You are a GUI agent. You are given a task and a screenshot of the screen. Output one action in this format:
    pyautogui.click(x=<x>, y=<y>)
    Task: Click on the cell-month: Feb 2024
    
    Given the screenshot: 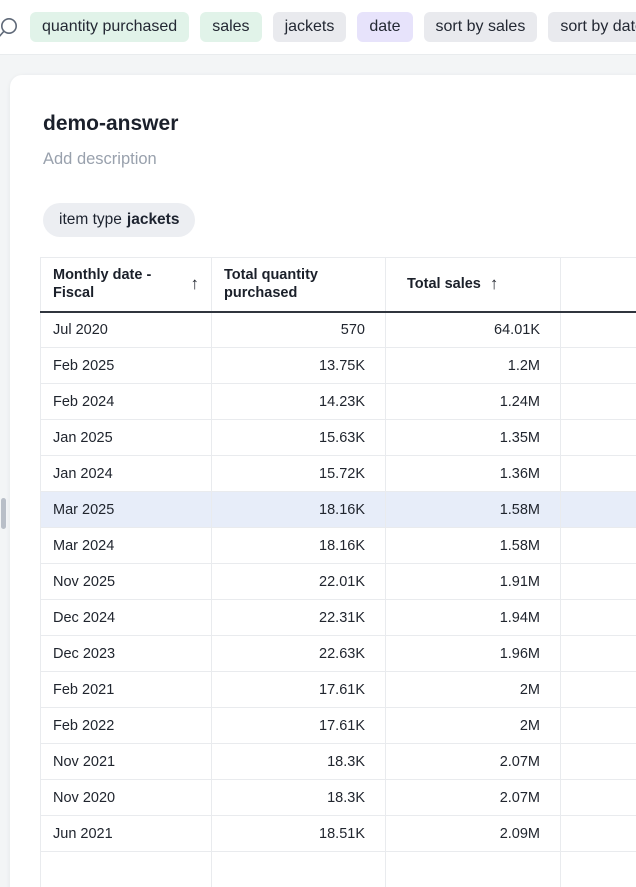 What is the action you would take?
    pyautogui.click(x=126, y=401)
    